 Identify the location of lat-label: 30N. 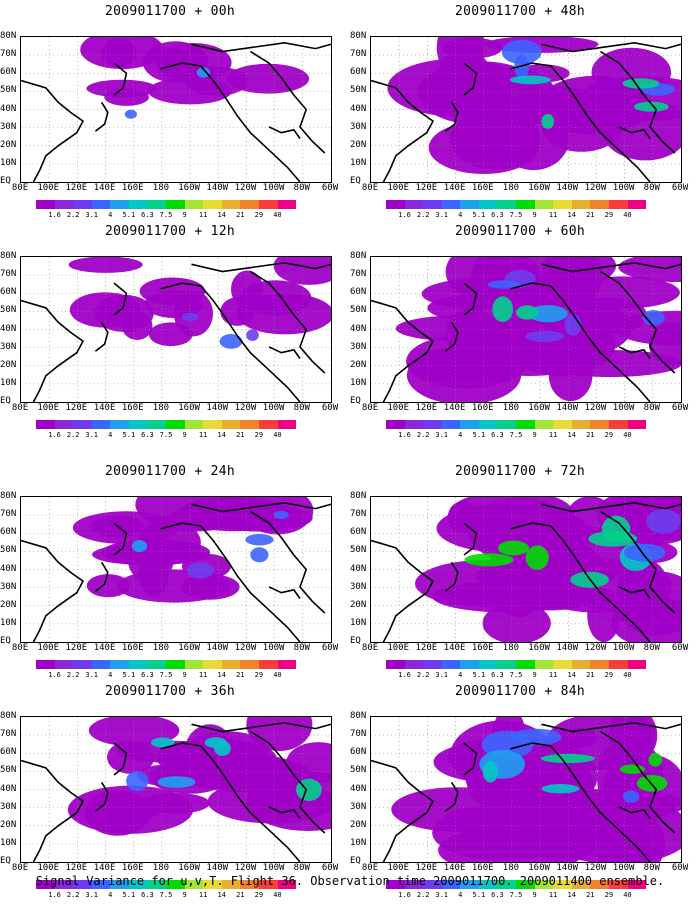
(358, 126).